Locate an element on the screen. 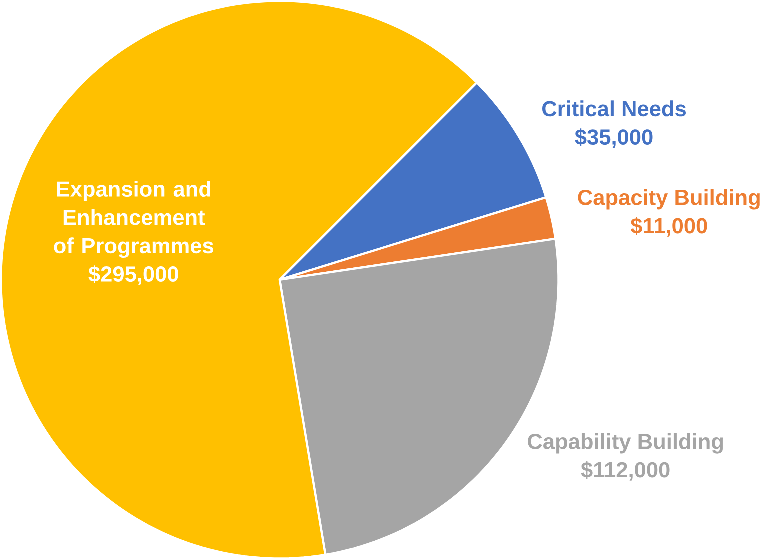 The height and width of the screenshot is (560, 765). data-label: $112,000 is located at coordinates (625, 471).